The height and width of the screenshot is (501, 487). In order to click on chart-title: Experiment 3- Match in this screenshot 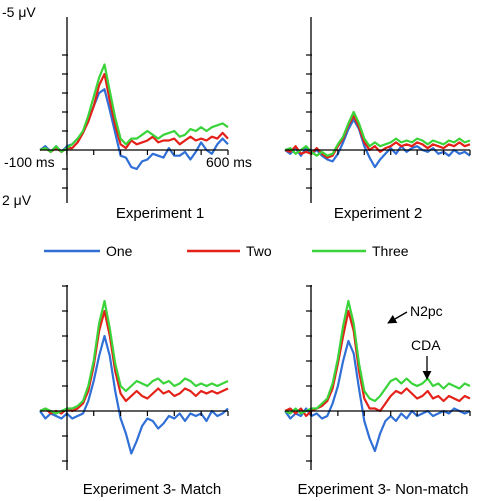, I will do `click(152, 489)`.